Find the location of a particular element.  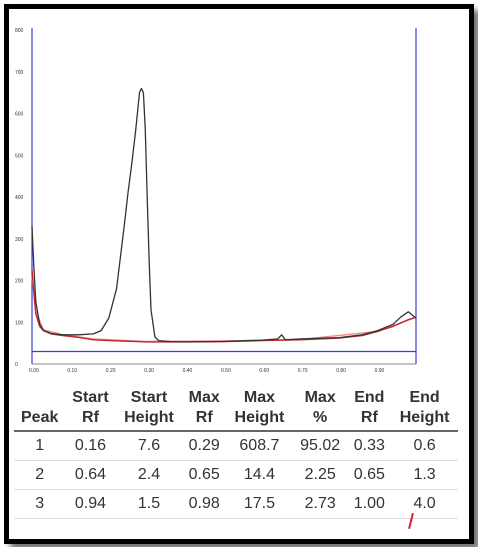

table-cell: 1.00 is located at coordinates (369, 504).